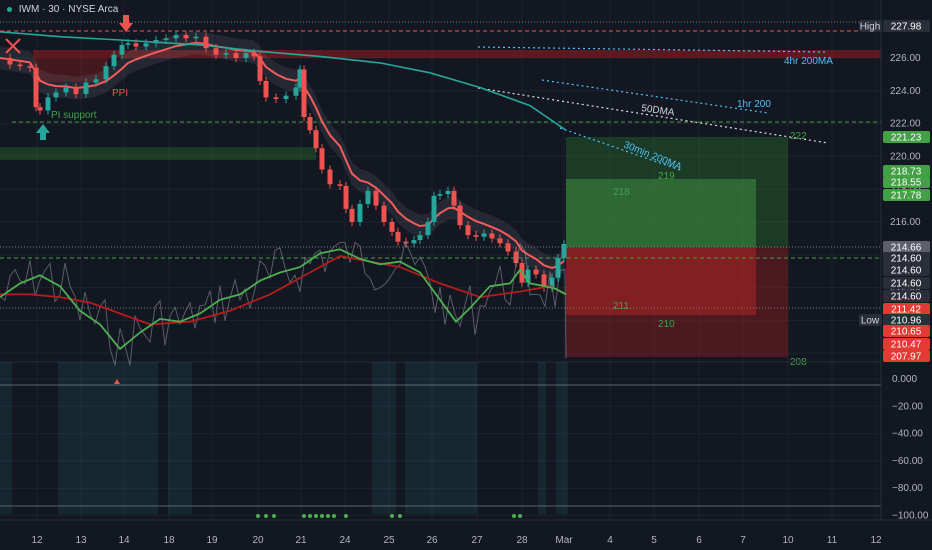 The image size is (932, 550). What do you see at coordinates (212, 540) in the screenshot?
I see `time-tick: 19` at bounding box center [212, 540].